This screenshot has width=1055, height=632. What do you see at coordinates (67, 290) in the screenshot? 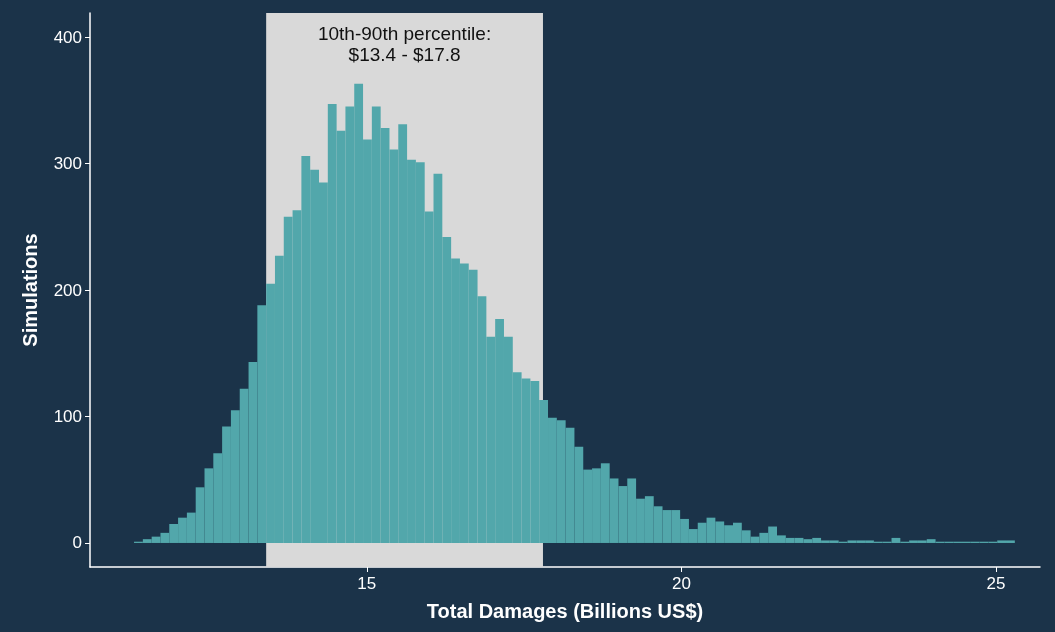
I see `y-tick-label: 200` at bounding box center [67, 290].